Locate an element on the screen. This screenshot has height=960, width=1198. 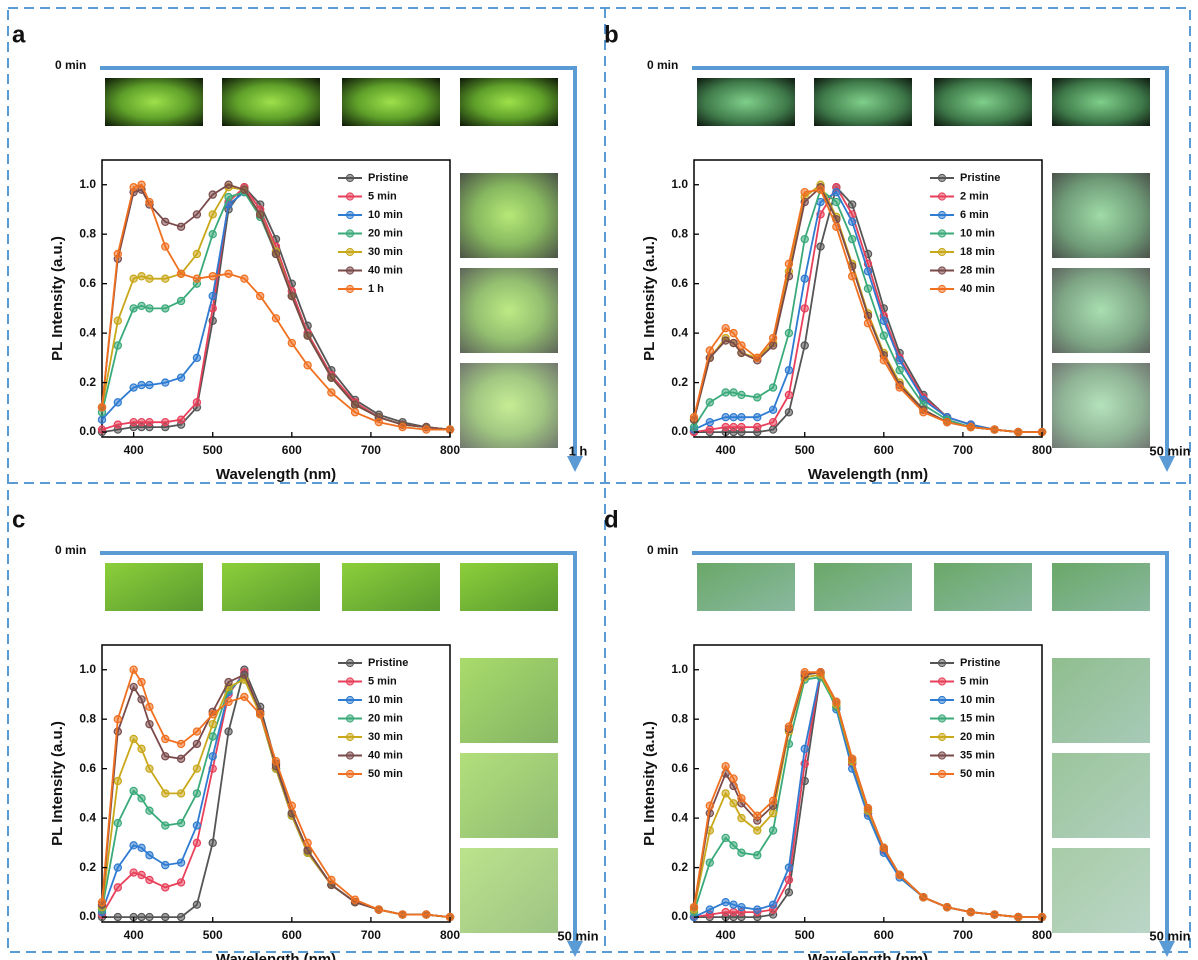
legend-label: 18 min is located at coordinates (977, 252).